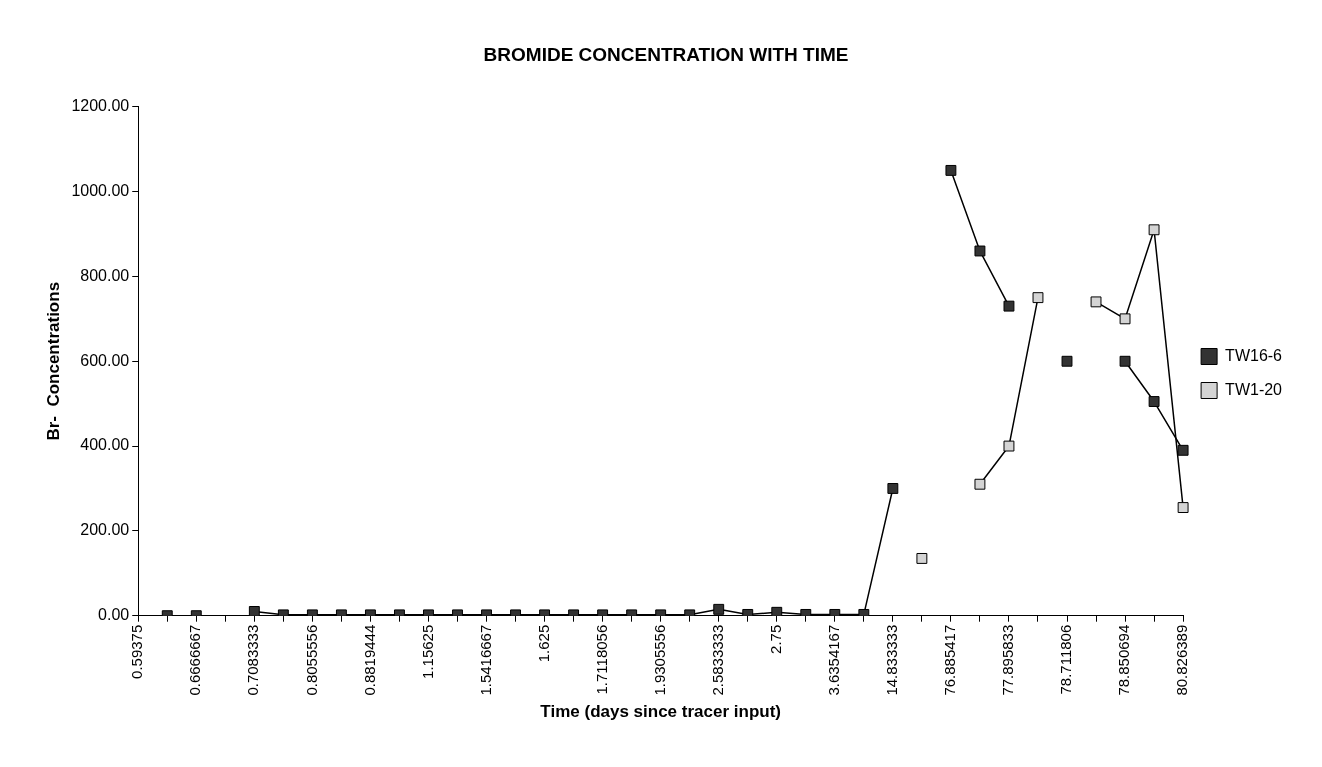 The width and height of the screenshot is (1322, 767). Describe the element at coordinates (666, 54) in the screenshot. I see `chart-title: BROMIDE CONCENTRATION WITH TIME` at that location.